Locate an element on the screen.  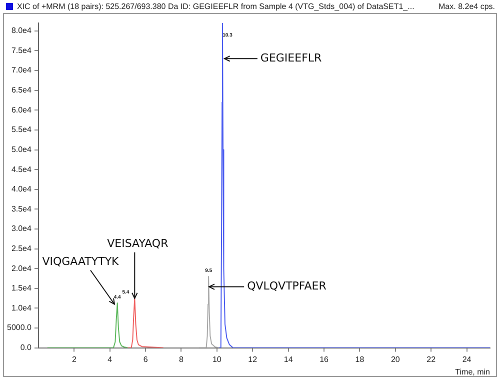
y-tick-label: 7.0e4 is located at coordinates (21, 70).